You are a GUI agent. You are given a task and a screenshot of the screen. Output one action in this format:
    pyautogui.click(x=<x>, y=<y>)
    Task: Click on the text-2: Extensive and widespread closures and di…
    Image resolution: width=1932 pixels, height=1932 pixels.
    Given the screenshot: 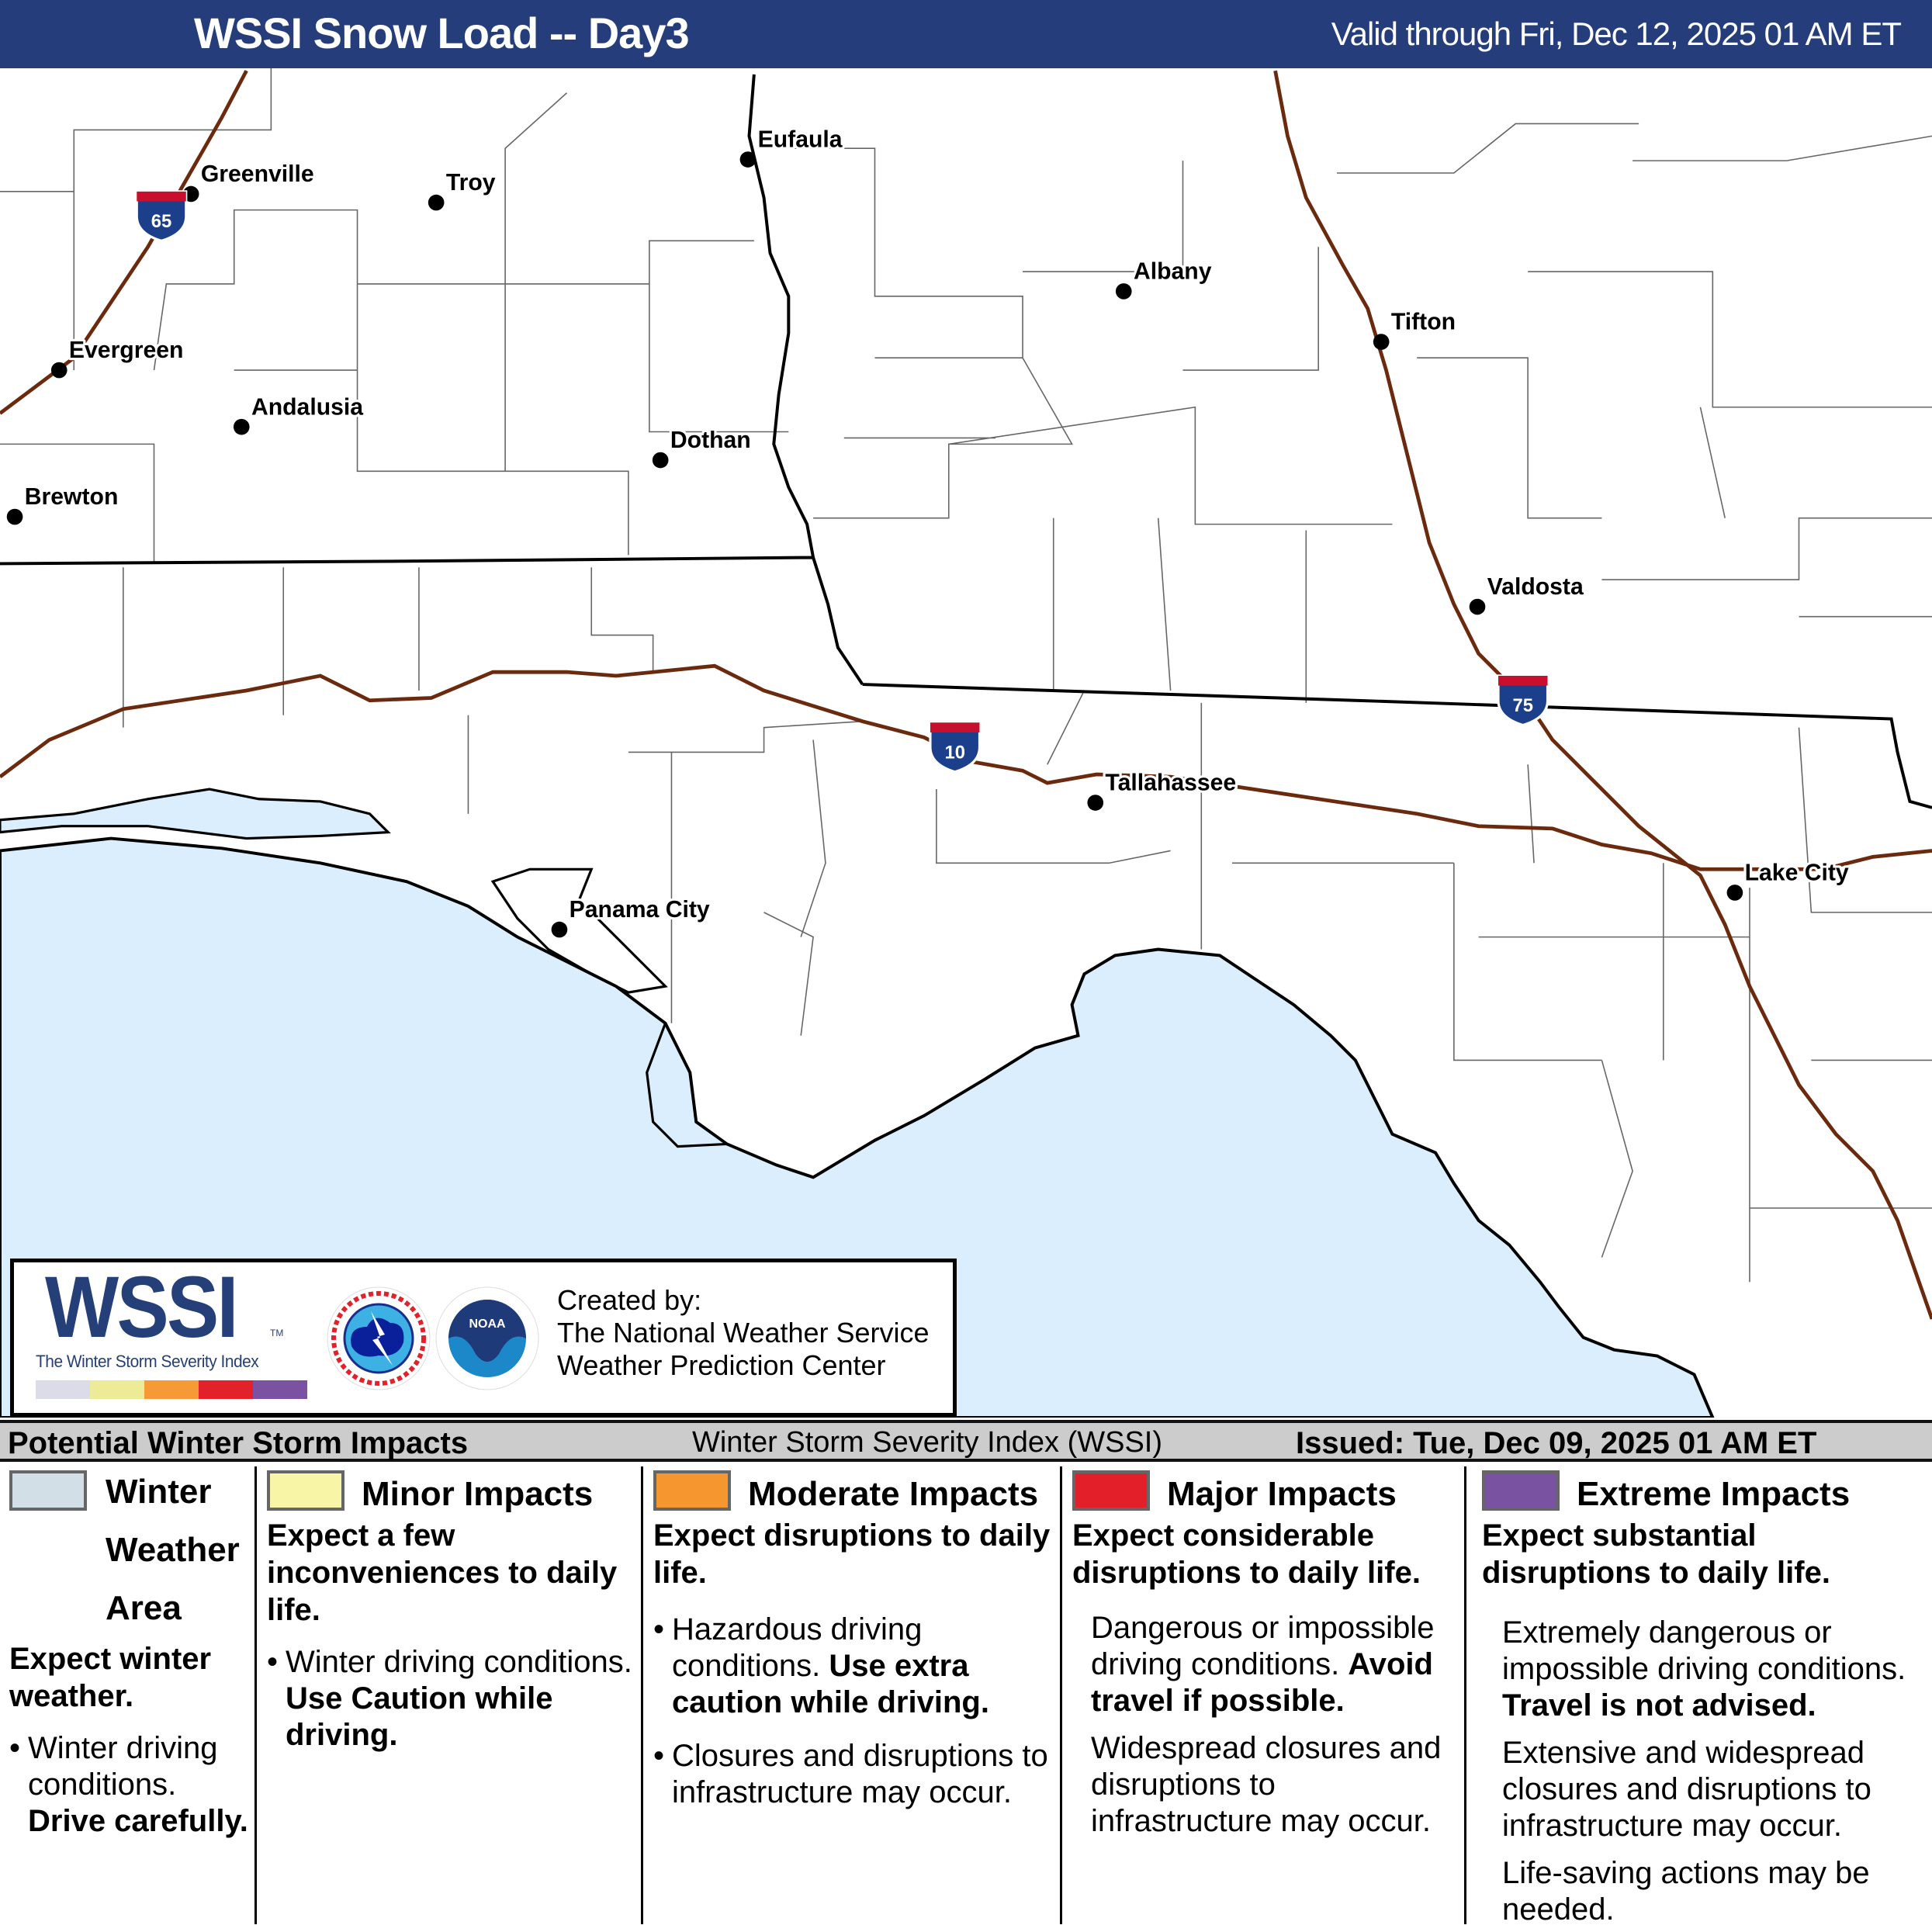 What is the action you would take?
    pyautogui.click(x=1686, y=1789)
    